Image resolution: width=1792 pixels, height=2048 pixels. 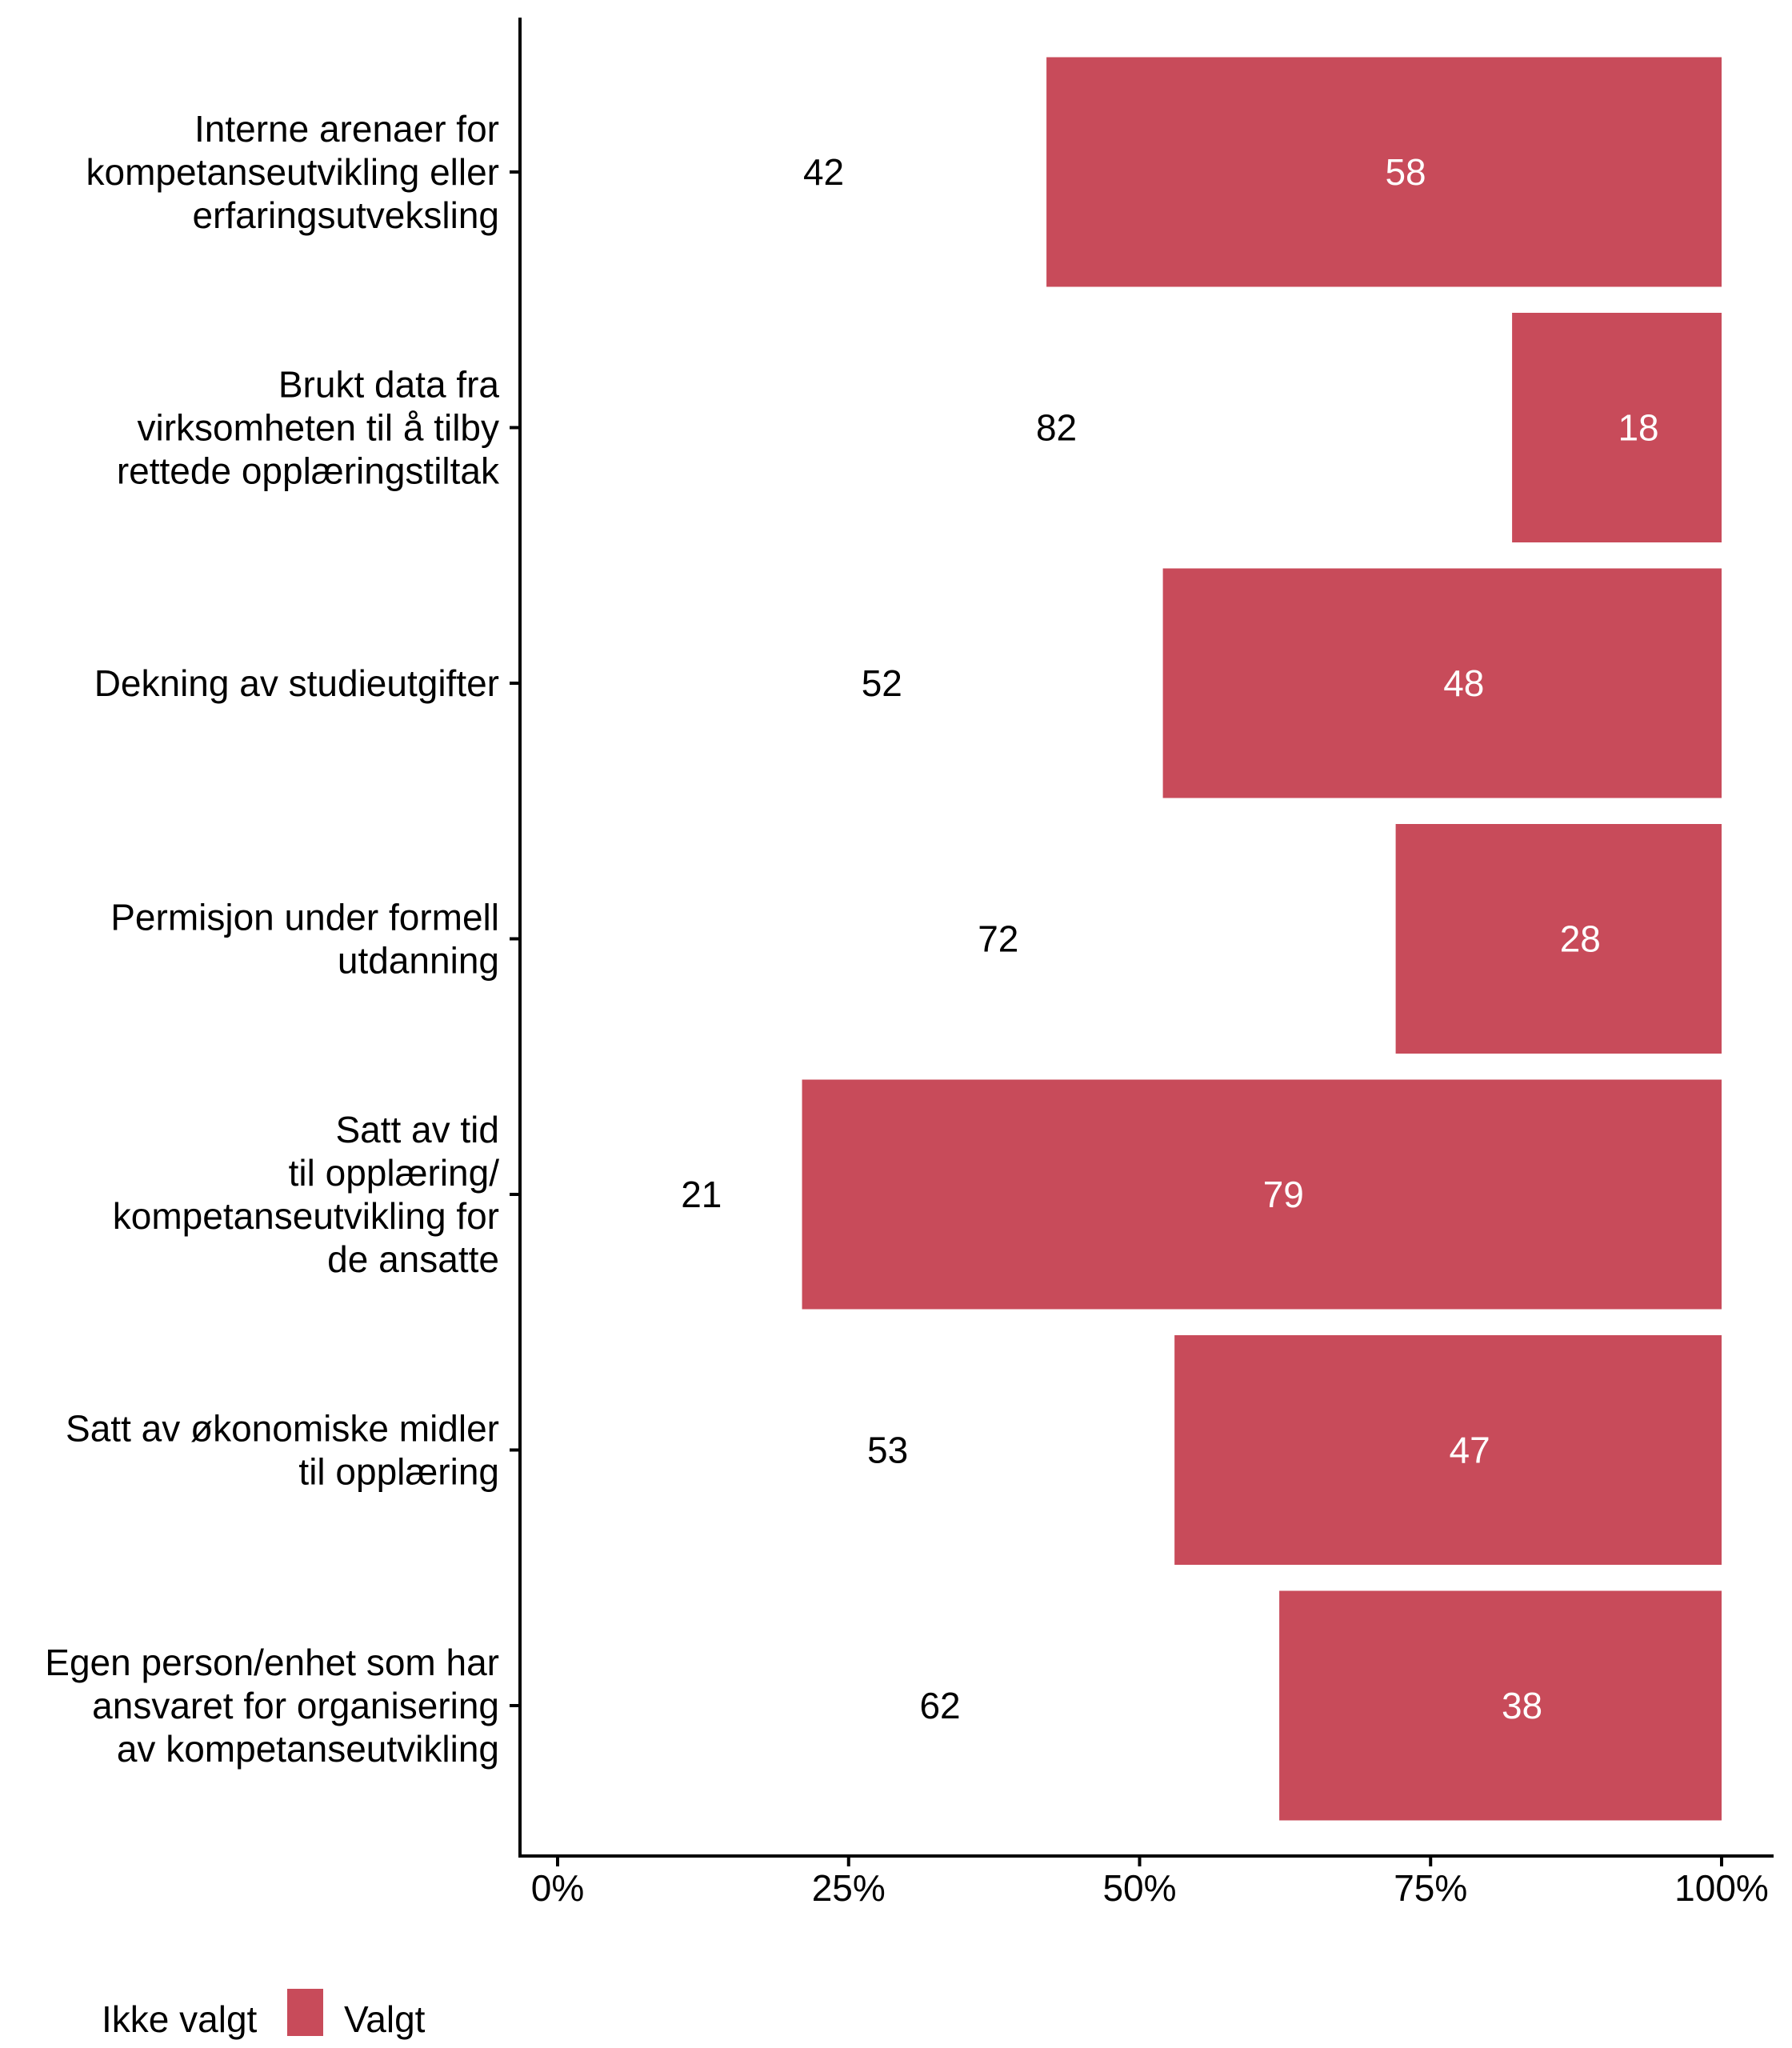 I want to click on data-label: 62, so click(x=939, y=1705).